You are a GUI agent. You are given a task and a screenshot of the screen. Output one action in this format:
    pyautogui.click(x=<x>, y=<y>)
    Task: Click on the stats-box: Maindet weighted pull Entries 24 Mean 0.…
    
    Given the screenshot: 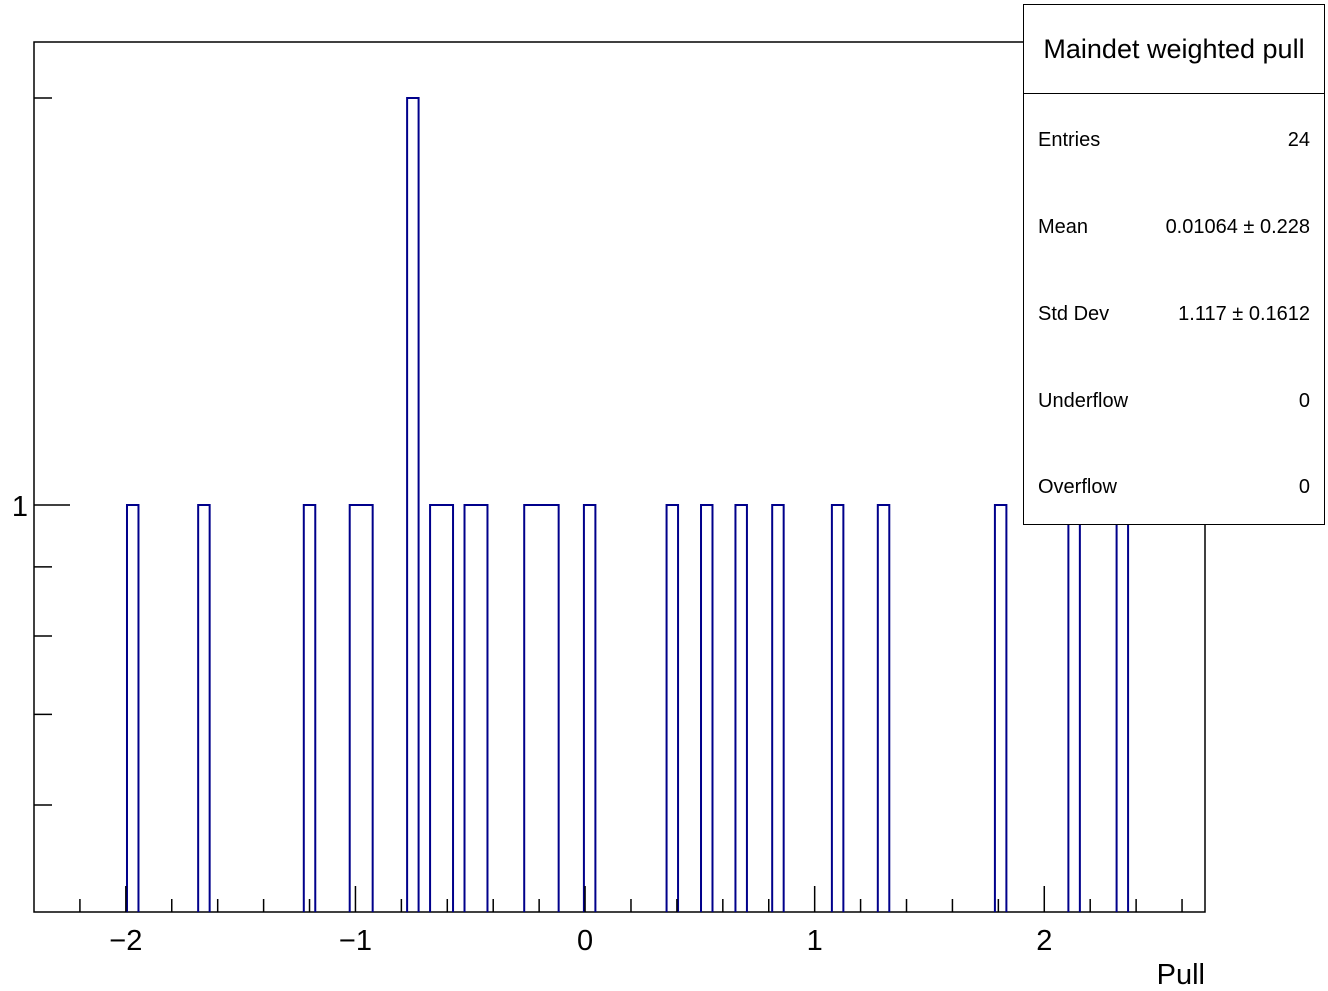 What is the action you would take?
    pyautogui.click(x=1174, y=264)
    